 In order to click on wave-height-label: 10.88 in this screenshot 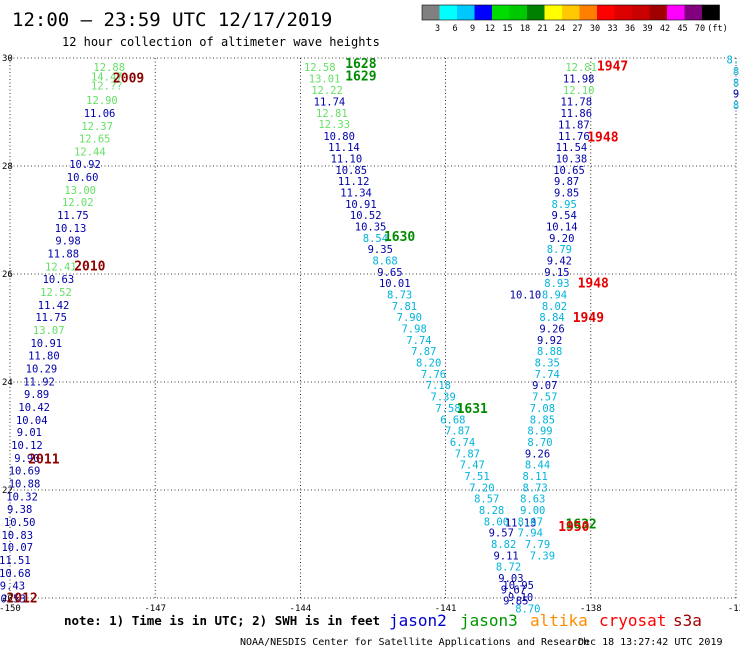, I will do `click(25, 485)`.